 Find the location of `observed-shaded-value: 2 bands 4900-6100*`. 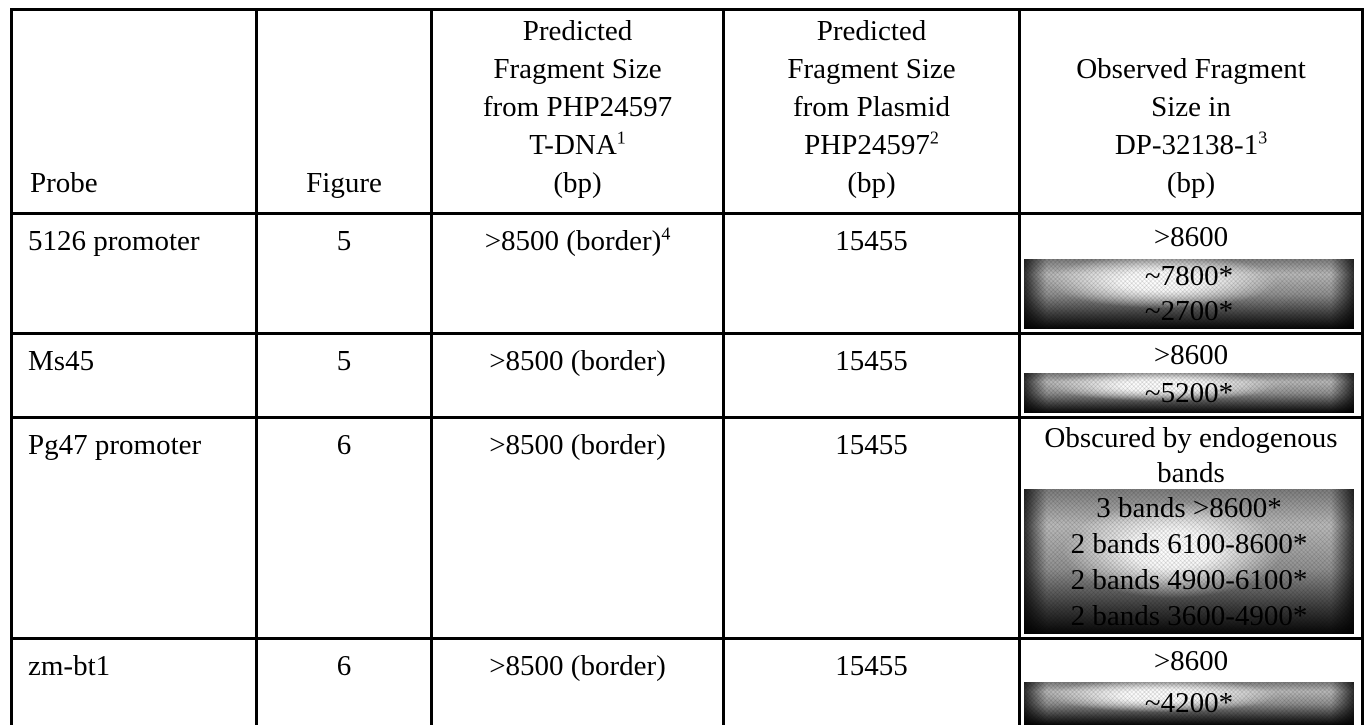

observed-shaded-value: 2 bands 4900-6100* is located at coordinates (1189, 580).